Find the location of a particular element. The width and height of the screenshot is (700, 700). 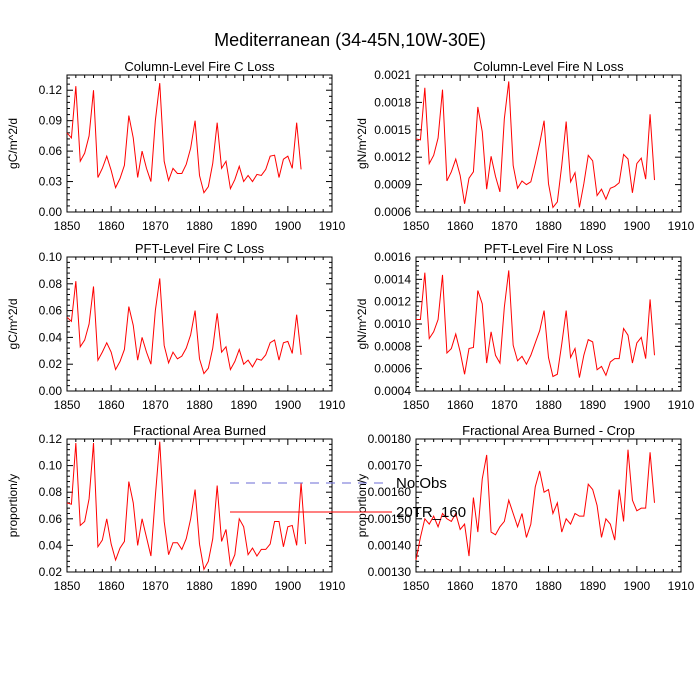

y-tick-label: 0.00160 is located at coordinates (390, 492).